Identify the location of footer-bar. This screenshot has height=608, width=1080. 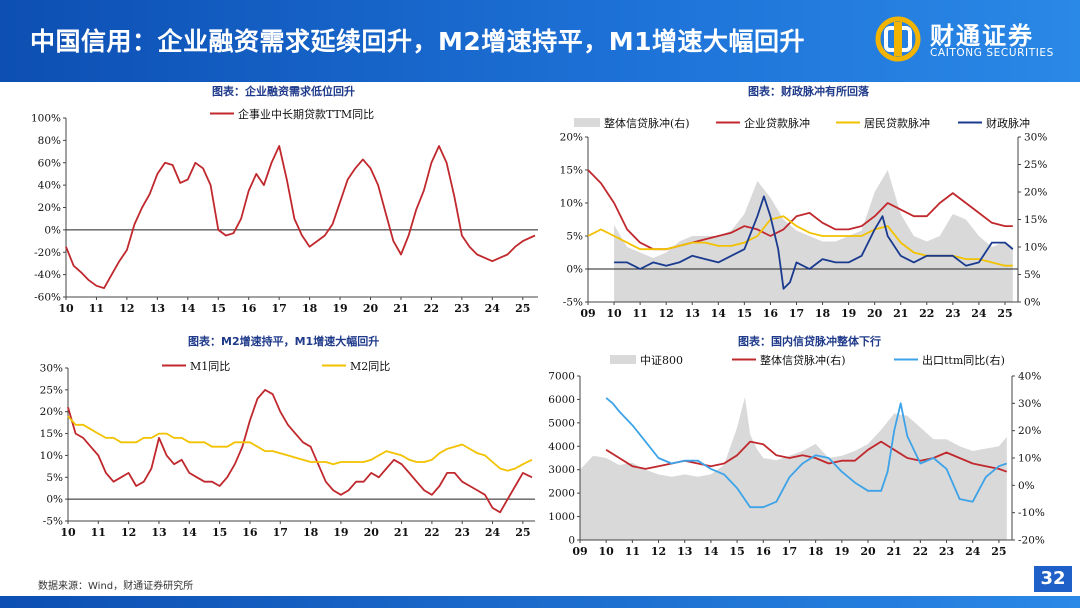
(540, 602).